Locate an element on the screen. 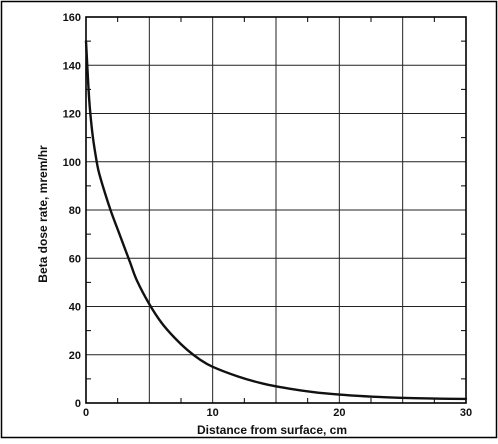 The height and width of the screenshot is (444, 498). y-tick-label: 120 is located at coordinates (72, 115).